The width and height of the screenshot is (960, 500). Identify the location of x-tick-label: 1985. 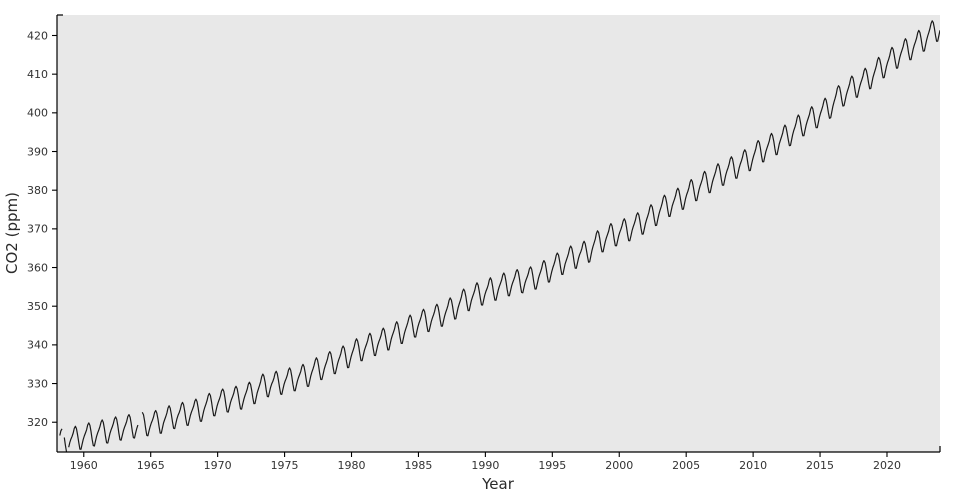
(418, 465).